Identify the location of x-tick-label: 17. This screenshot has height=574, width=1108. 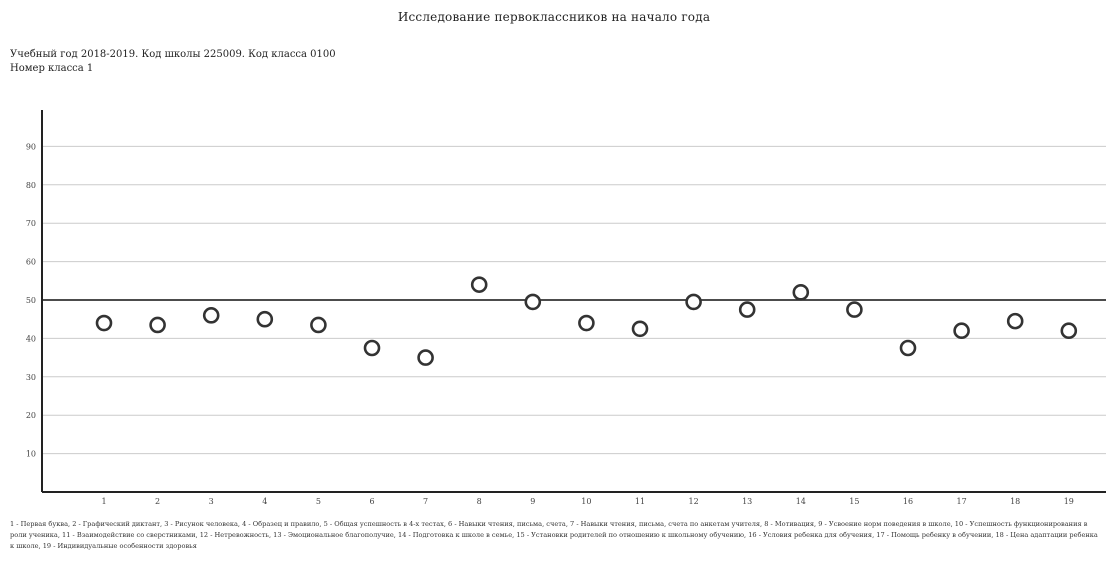
(962, 501).